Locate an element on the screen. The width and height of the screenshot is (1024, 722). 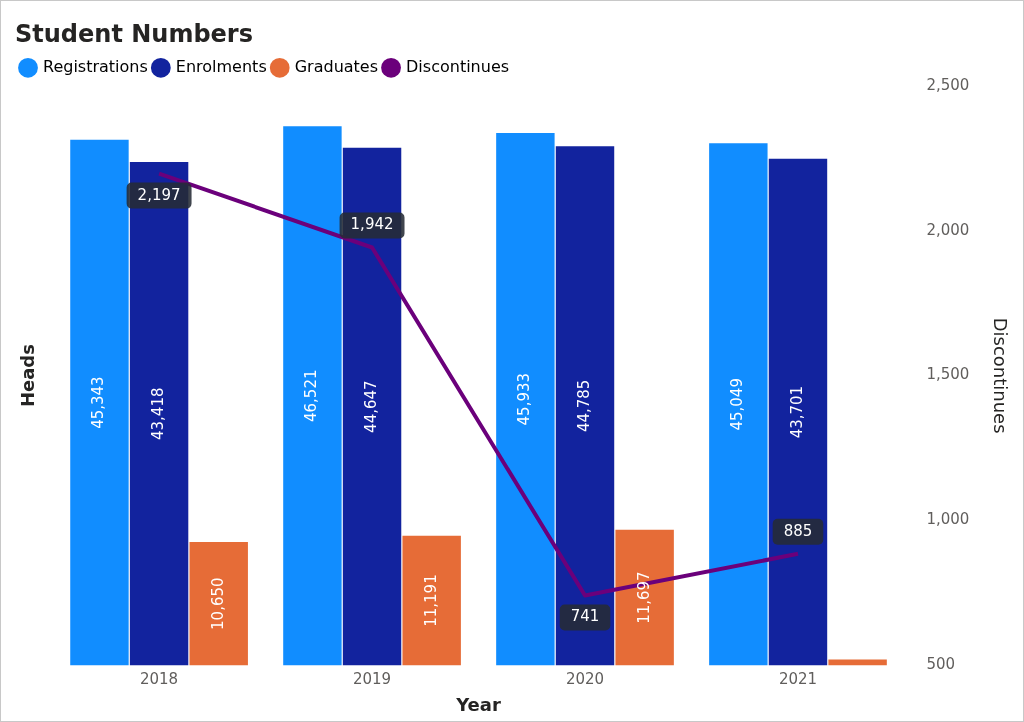
y2-tick-label: 1,500 is located at coordinates (948, 374).